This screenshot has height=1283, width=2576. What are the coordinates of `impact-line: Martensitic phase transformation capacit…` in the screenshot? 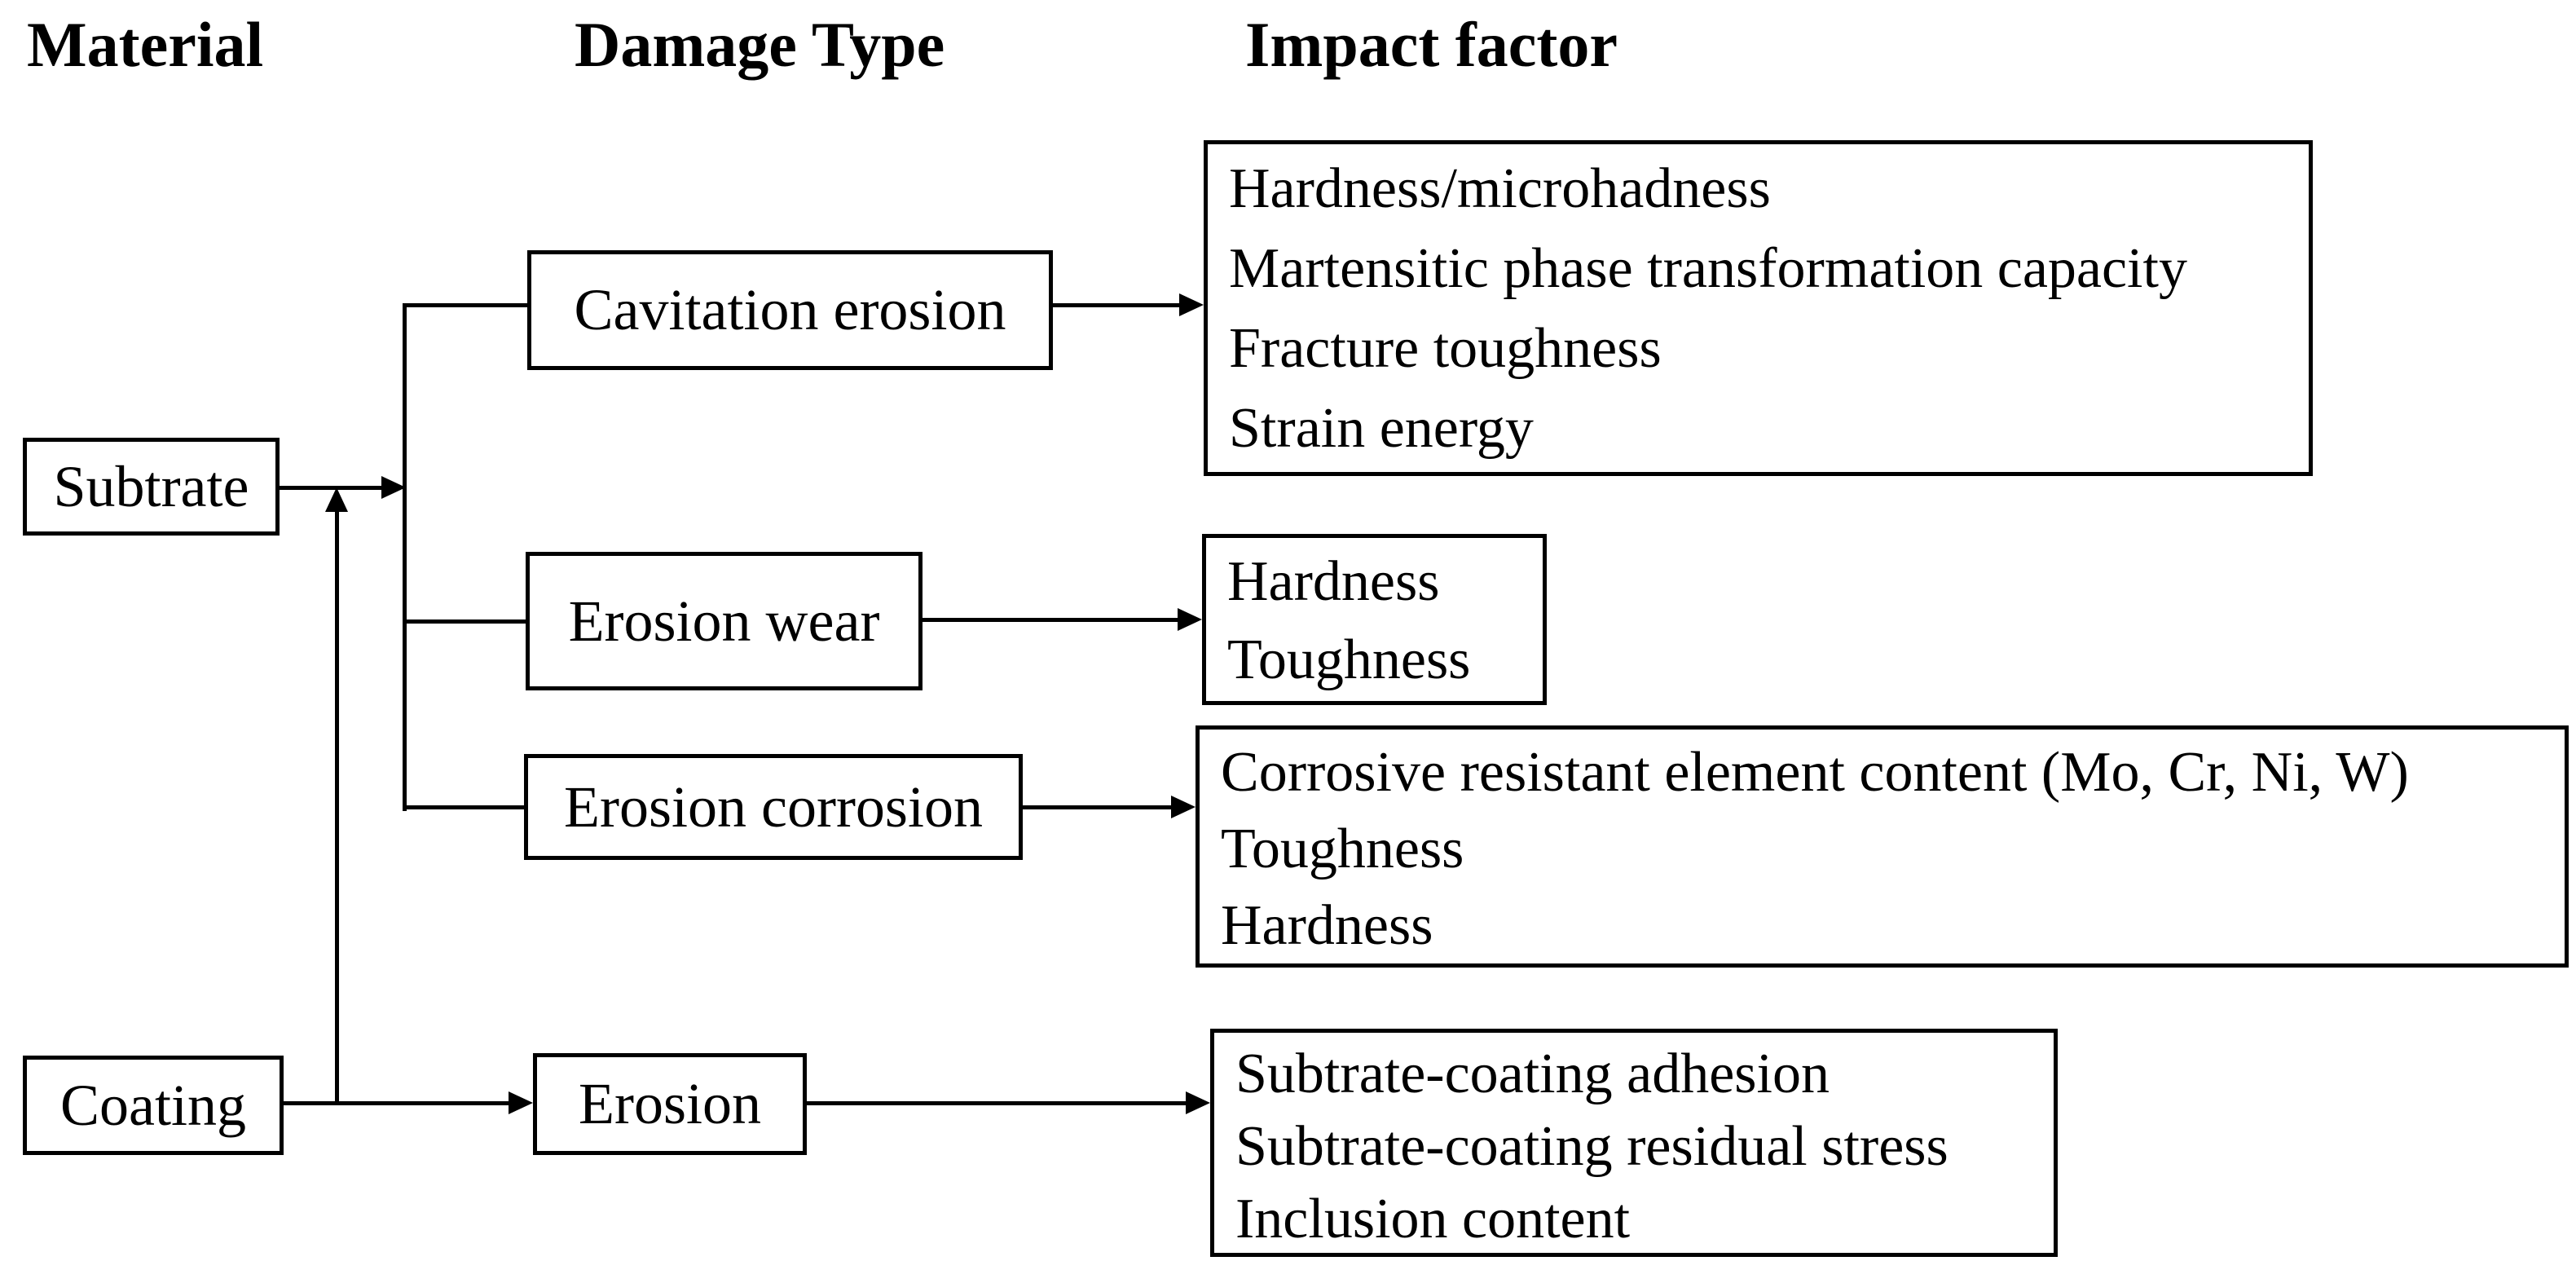 It's located at (1708, 268).